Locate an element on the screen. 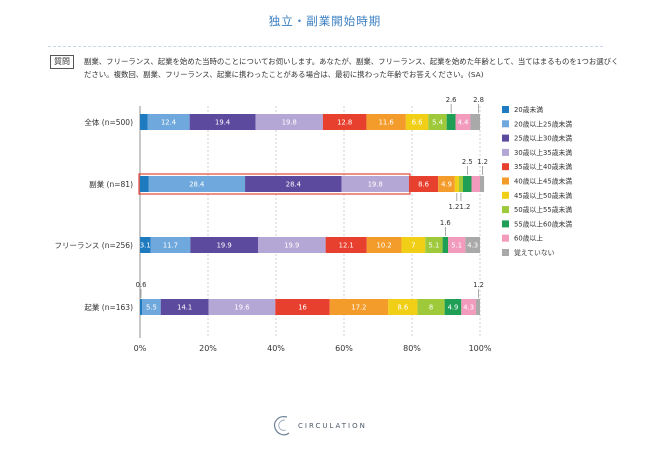 This screenshot has height=460, width=650. legend-label: 40歳以上45歳未満 is located at coordinates (543, 181).